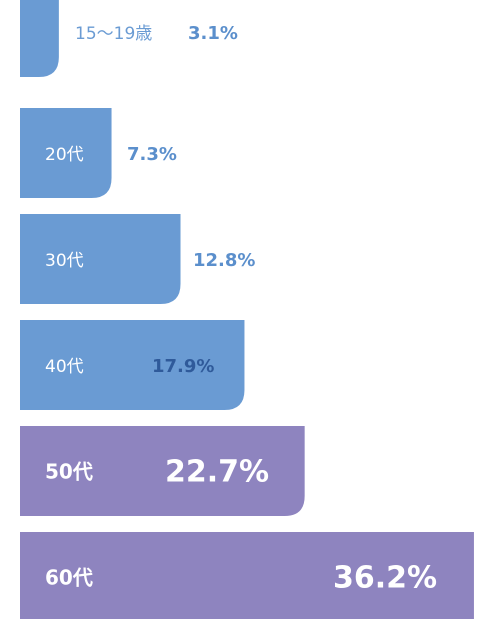 The width and height of the screenshot is (483, 619). What do you see at coordinates (64, 261) in the screenshot?
I see `category-label: 30代` at bounding box center [64, 261].